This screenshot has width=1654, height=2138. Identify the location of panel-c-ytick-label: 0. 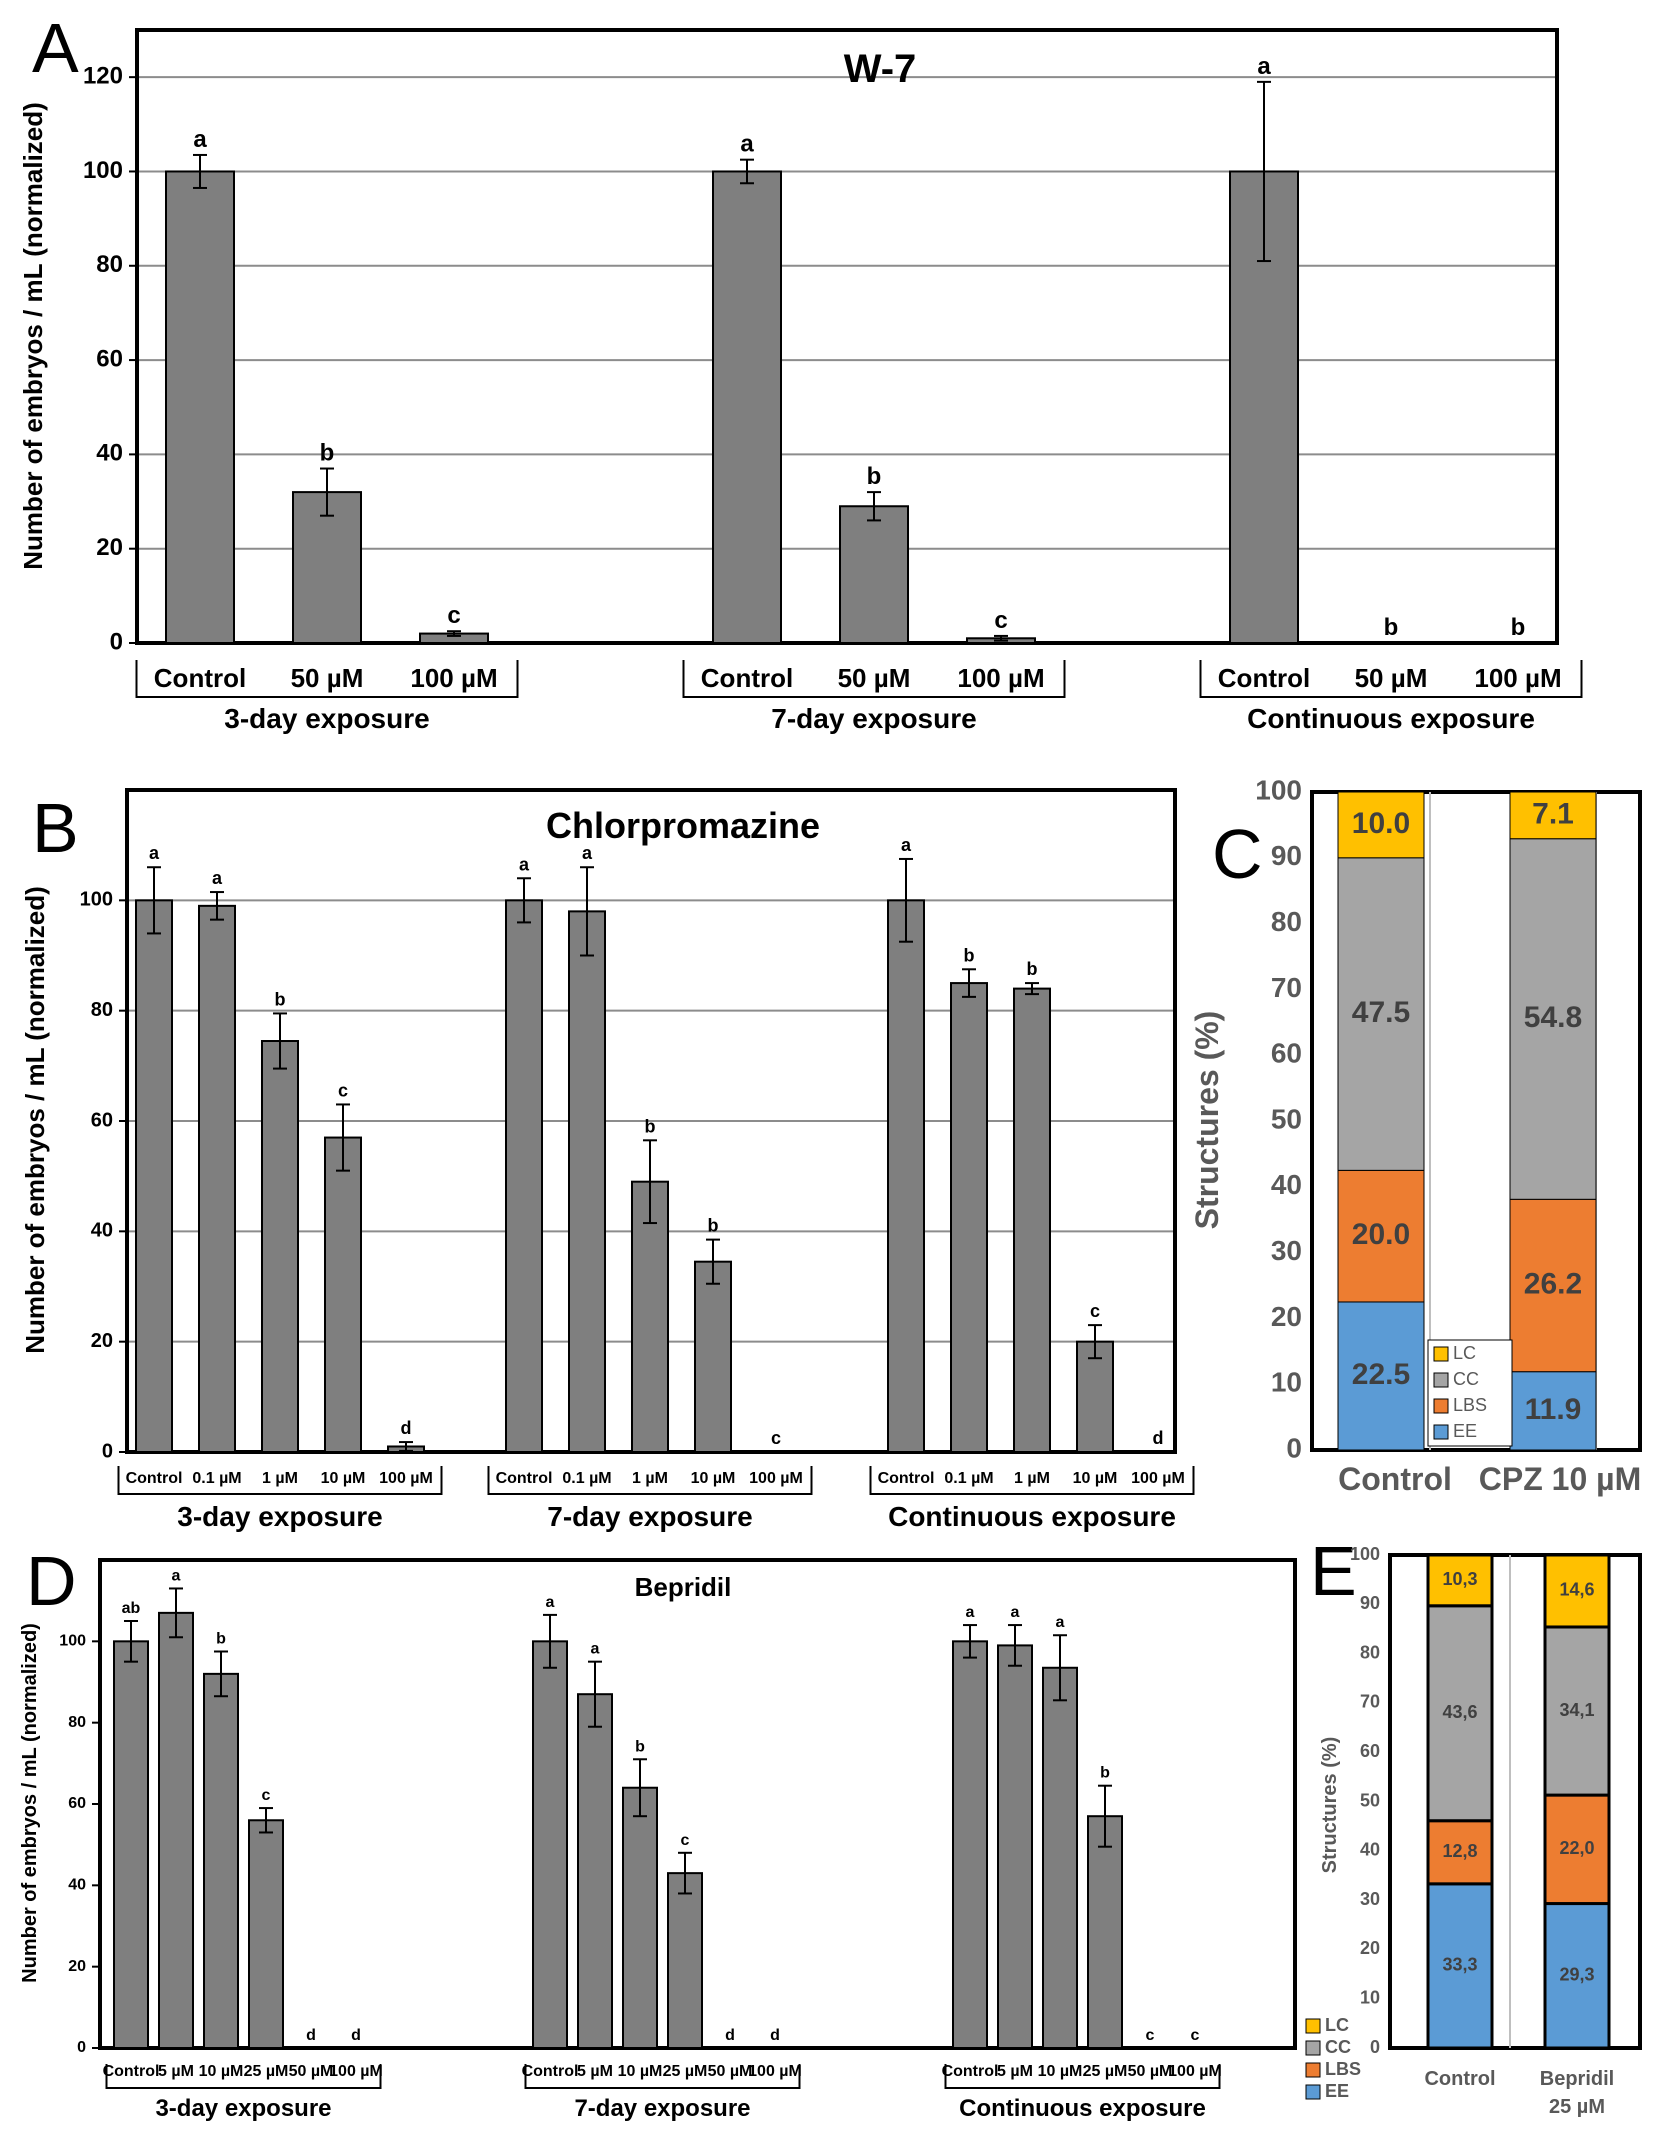
(1294, 1447).